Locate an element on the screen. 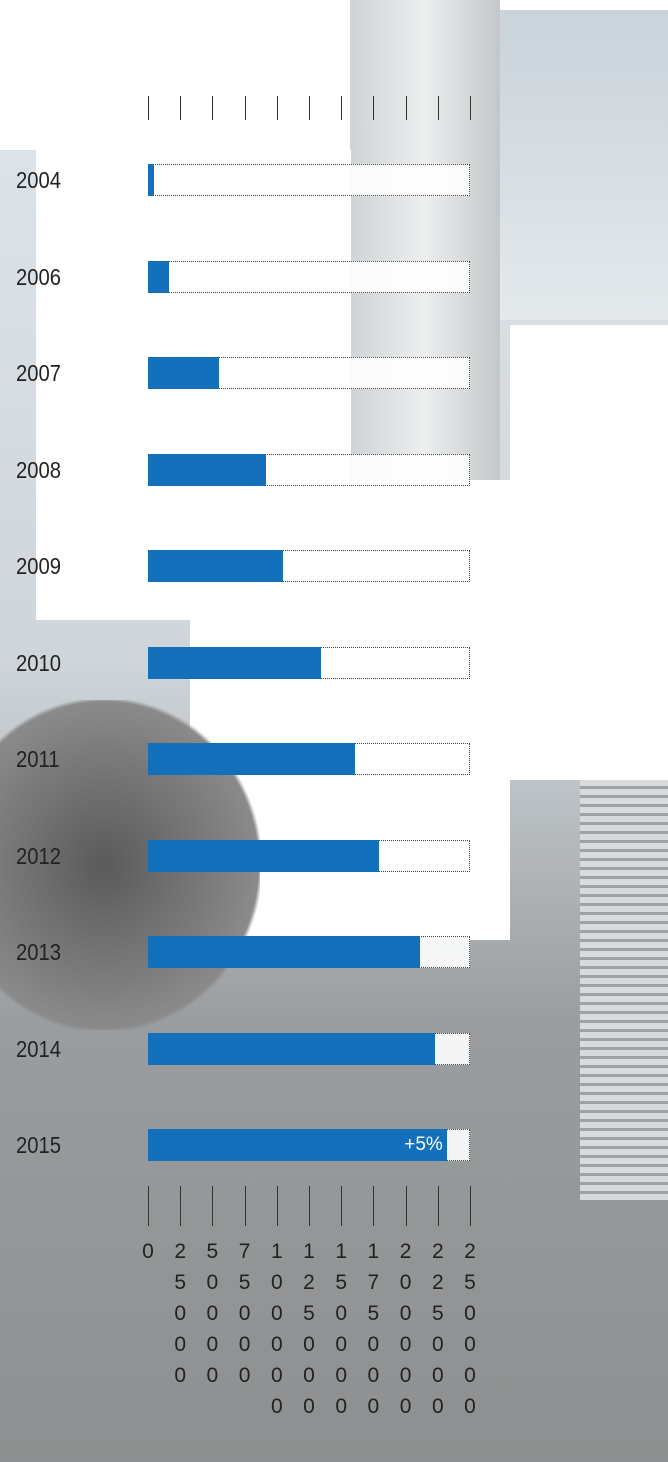 Image resolution: width=668 pixels, height=1462 pixels. x-tick-label: 50000 is located at coordinates (212, 1313).